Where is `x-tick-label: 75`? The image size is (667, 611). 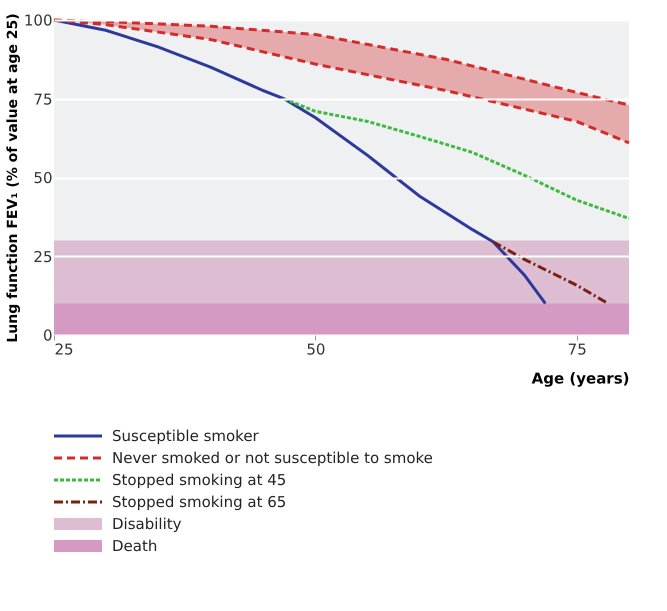 x-tick-label: 75 is located at coordinates (577, 349).